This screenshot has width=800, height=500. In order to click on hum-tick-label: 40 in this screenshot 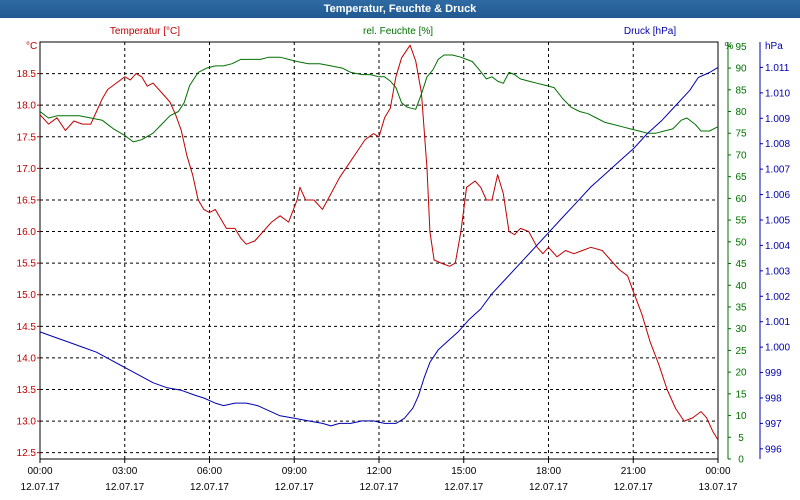, I will do `click(741, 286)`.